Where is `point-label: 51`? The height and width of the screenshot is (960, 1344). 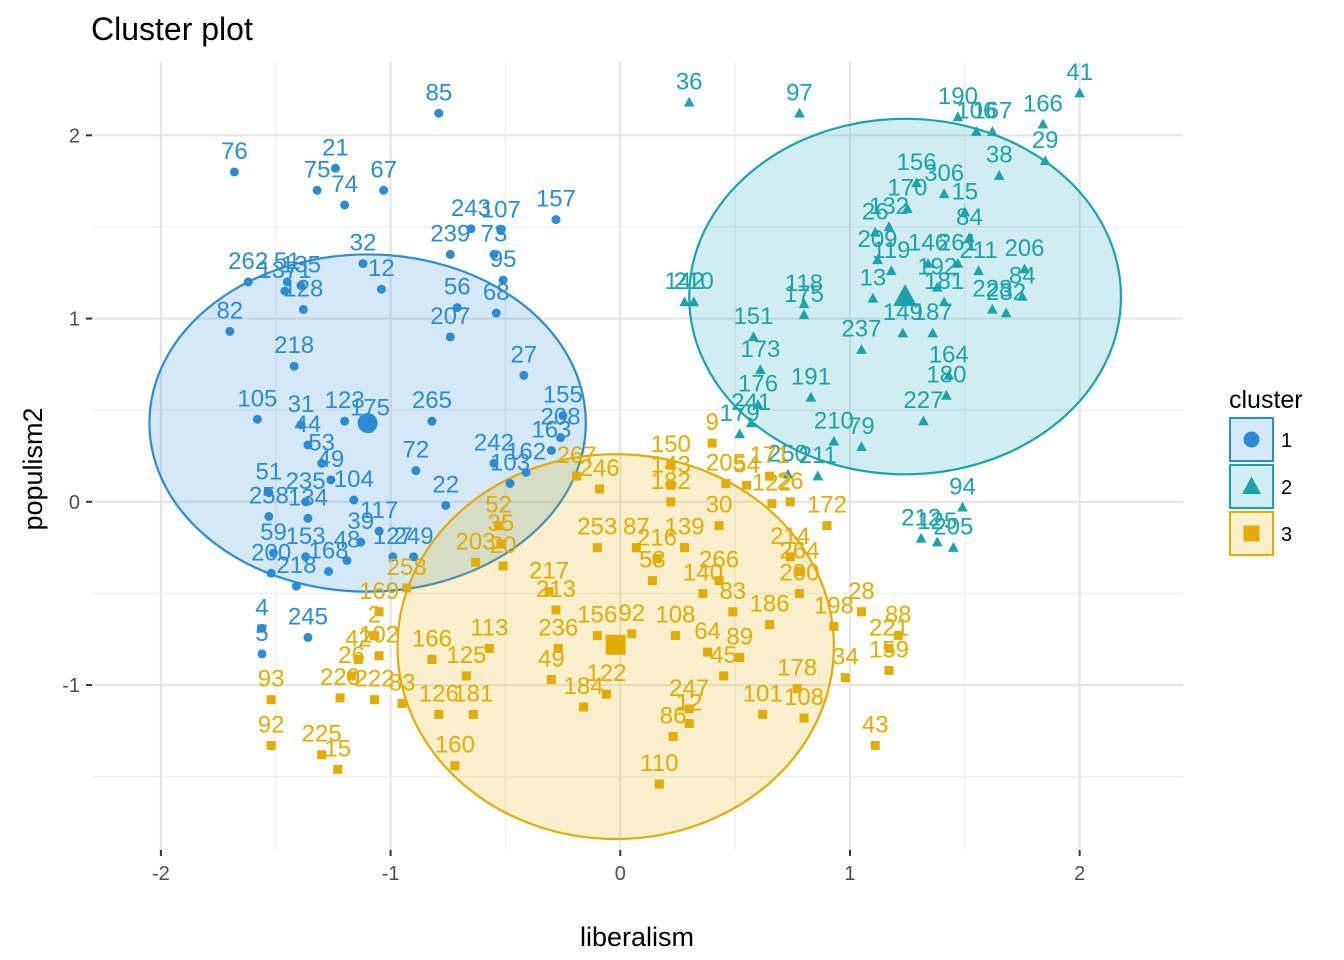 point-label: 51 is located at coordinates (287, 261).